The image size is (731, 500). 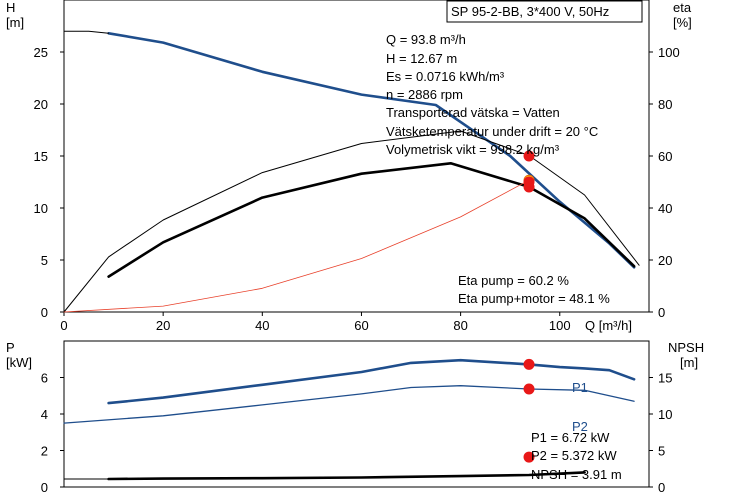 What do you see at coordinates (661, 312) in the screenshot?
I see `top-y2-tick-label: 0` at bounding box center [661, 312].